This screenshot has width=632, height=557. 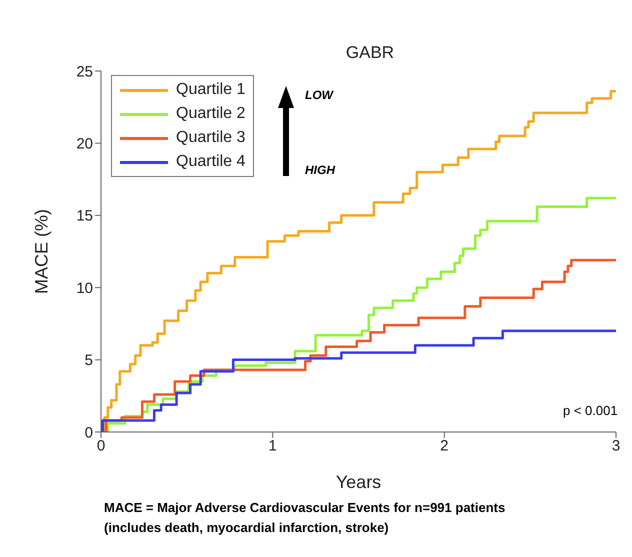 What do you see at coordinates (590, 410) in the screenshot?
I see `annotation: p < 0.001` at bounding box center [590, 410].